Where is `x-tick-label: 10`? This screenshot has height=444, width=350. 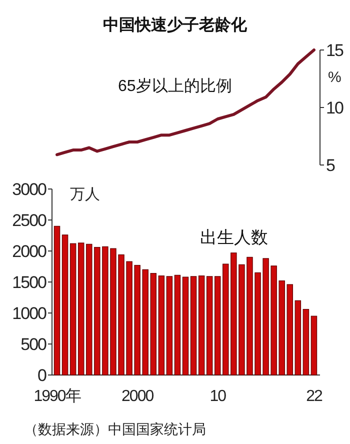
x-tick-label: 10 is located at coordinates (218, 396).